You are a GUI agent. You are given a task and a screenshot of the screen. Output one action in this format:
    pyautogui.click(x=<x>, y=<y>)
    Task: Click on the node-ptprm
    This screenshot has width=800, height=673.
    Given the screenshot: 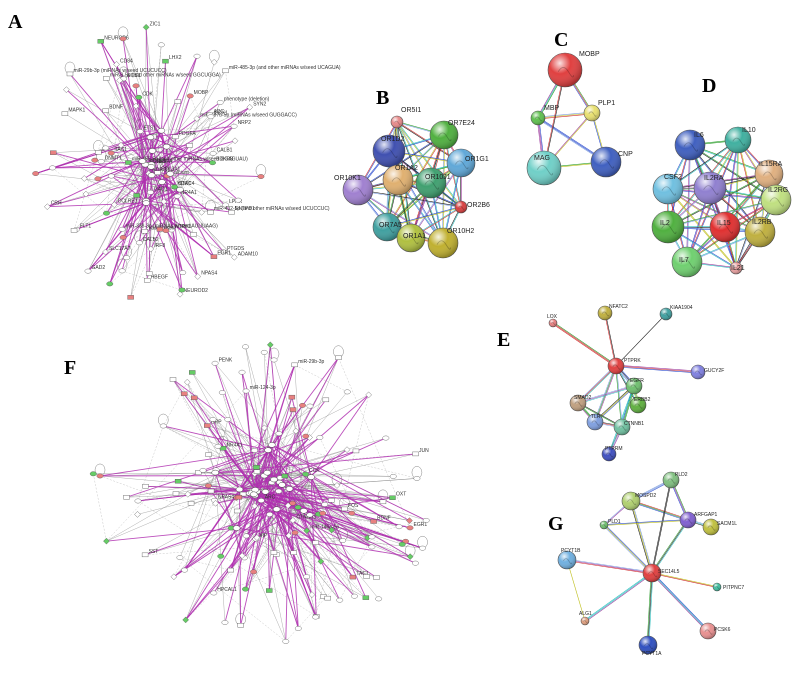 What is the action you would take?
    pyautogui.click(x=609, y=454)
    